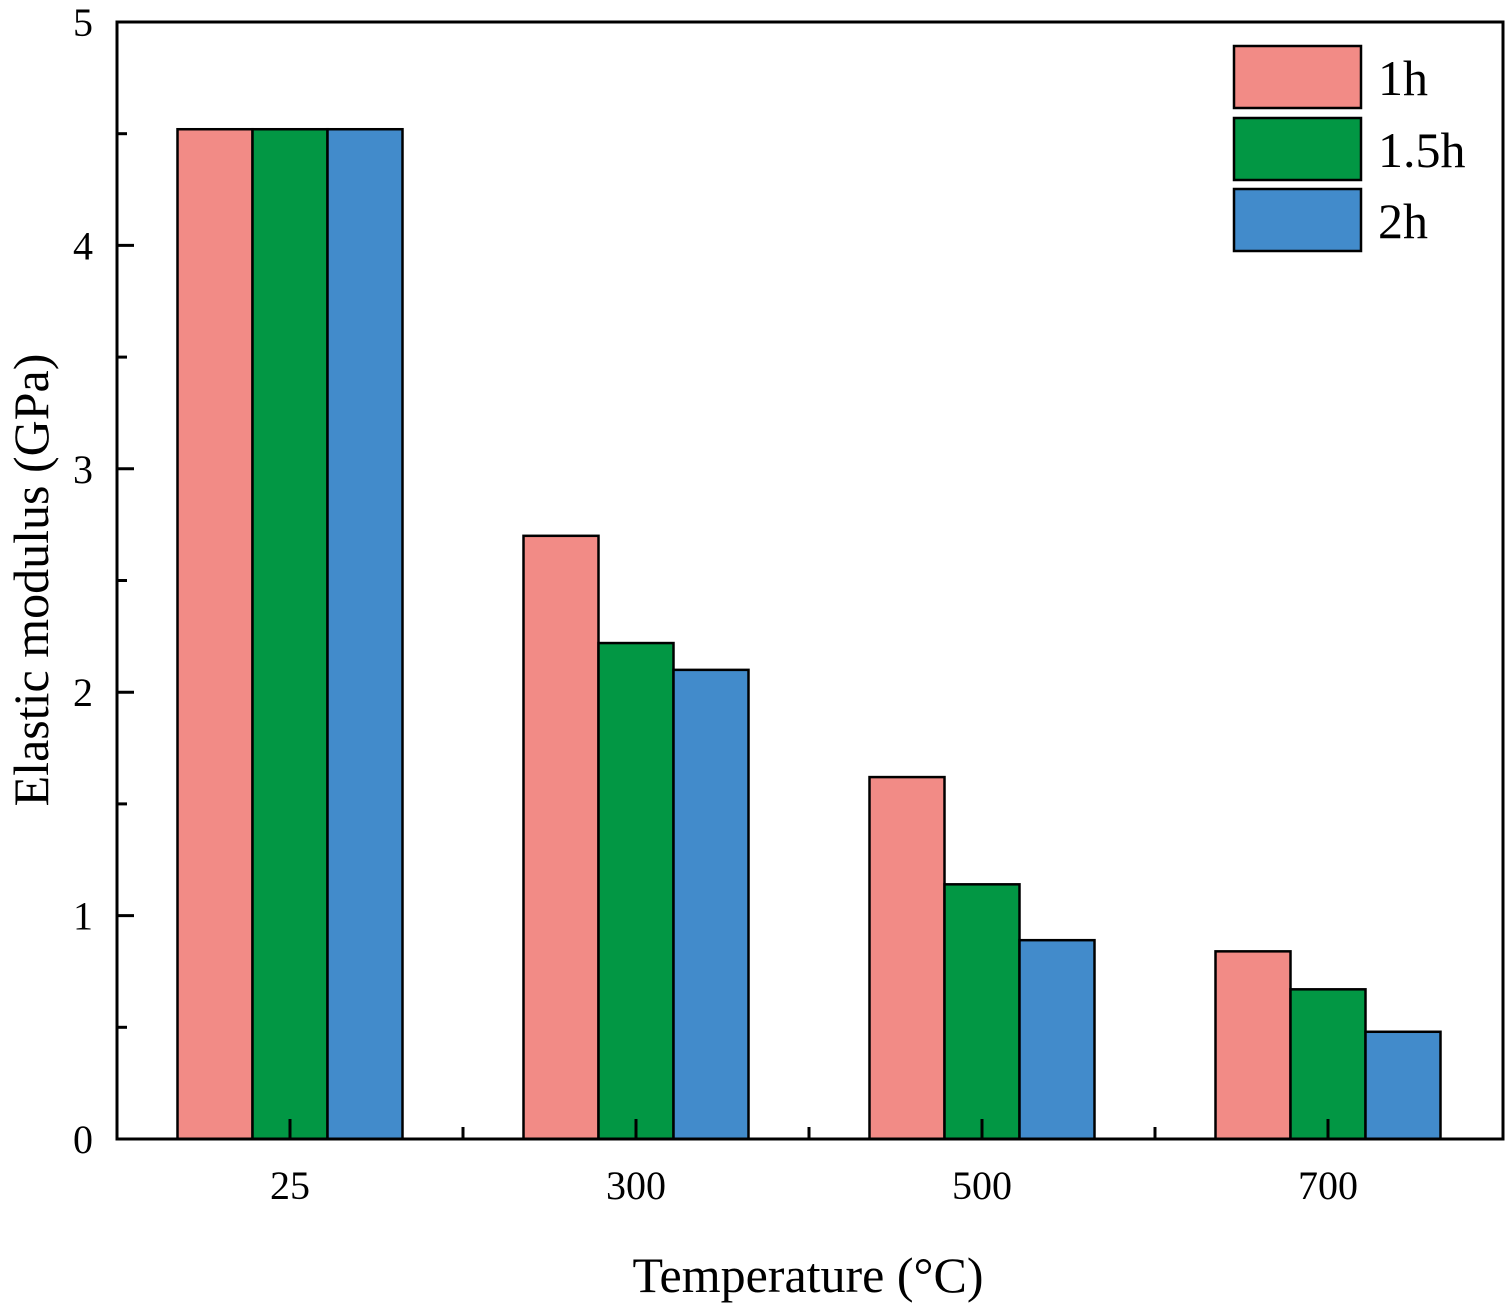  I want to click on bar-1.5h-25, so click(290, 634).